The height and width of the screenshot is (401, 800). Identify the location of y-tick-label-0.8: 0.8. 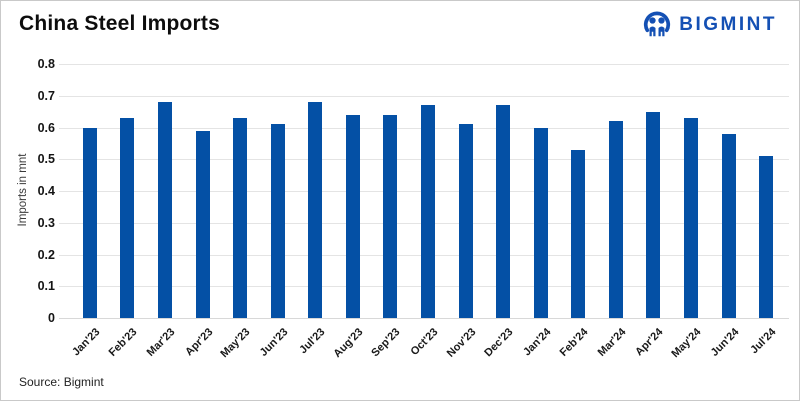
(46, 64).